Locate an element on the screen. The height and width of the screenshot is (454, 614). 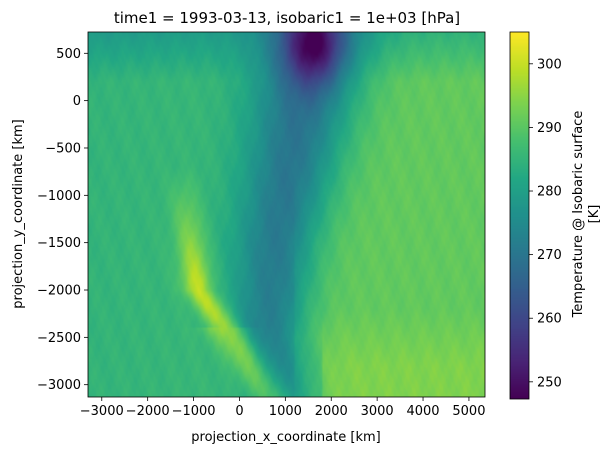
colorbar-frame is located at coordinates (519, 215).